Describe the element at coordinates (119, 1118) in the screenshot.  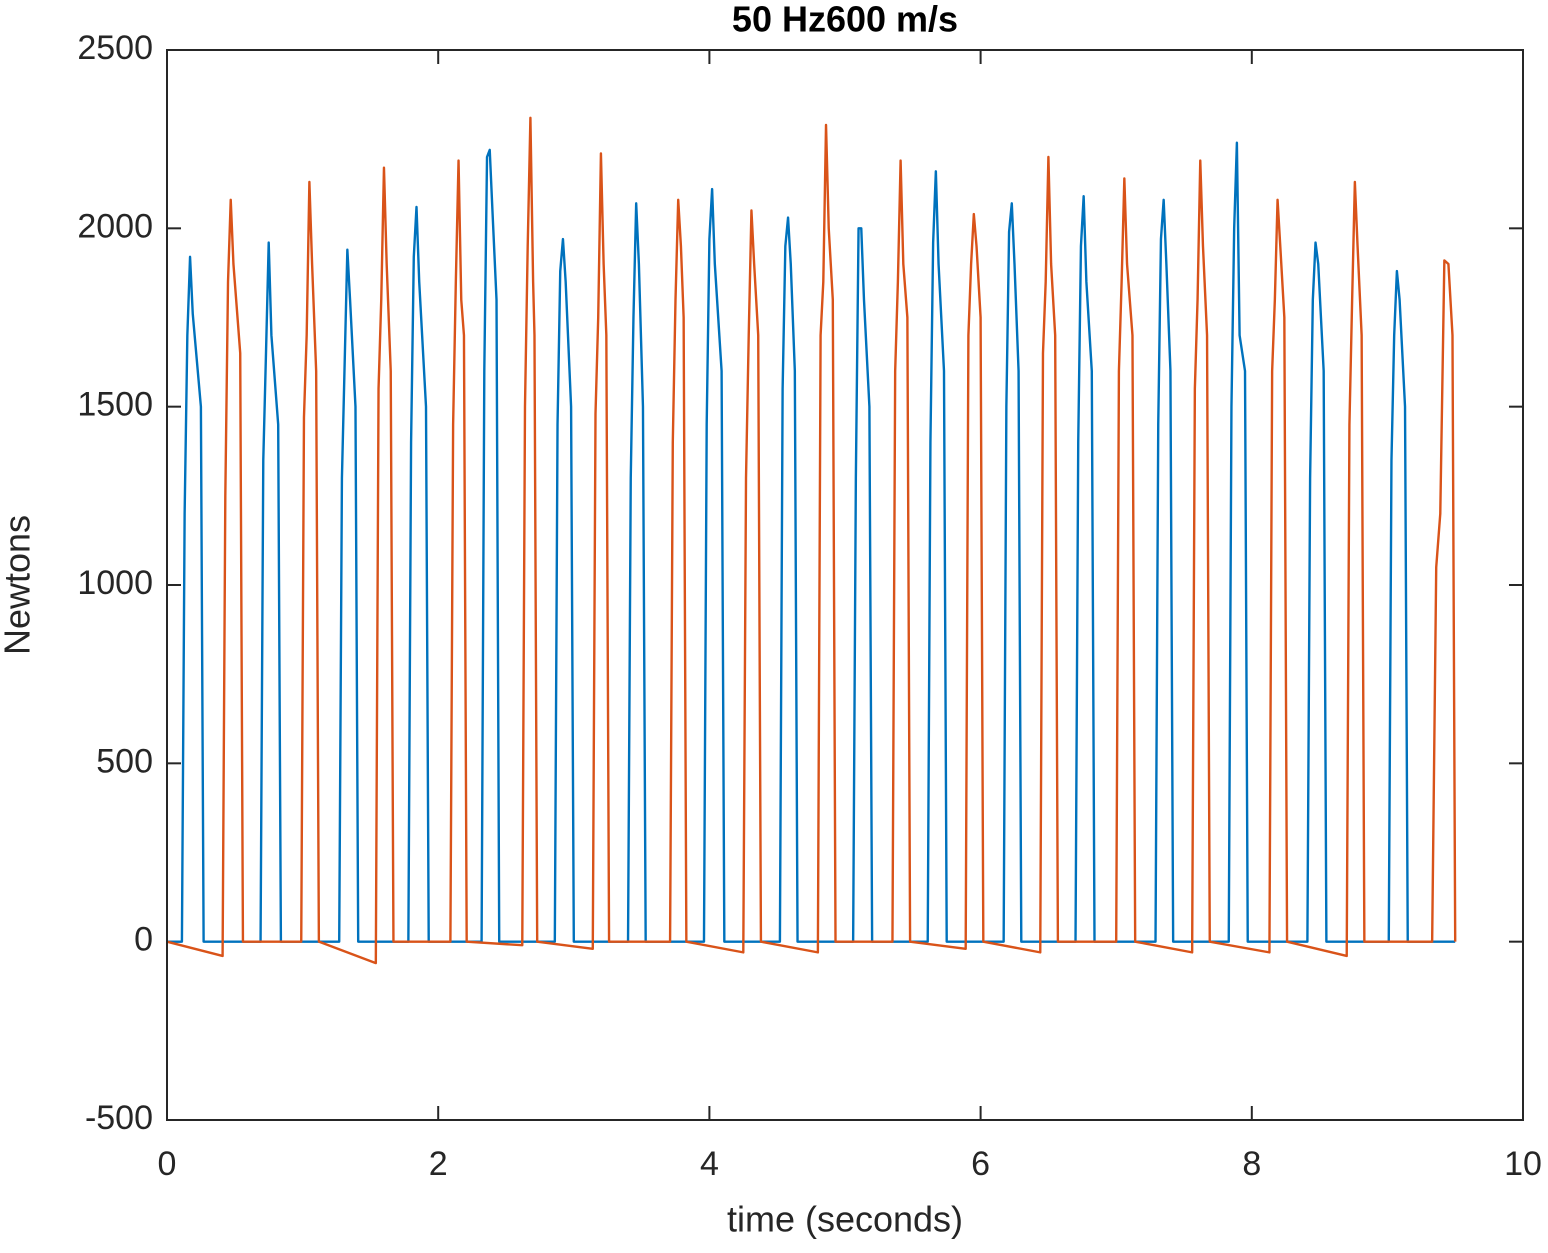
I see `y-tick-label: -500` at that location.